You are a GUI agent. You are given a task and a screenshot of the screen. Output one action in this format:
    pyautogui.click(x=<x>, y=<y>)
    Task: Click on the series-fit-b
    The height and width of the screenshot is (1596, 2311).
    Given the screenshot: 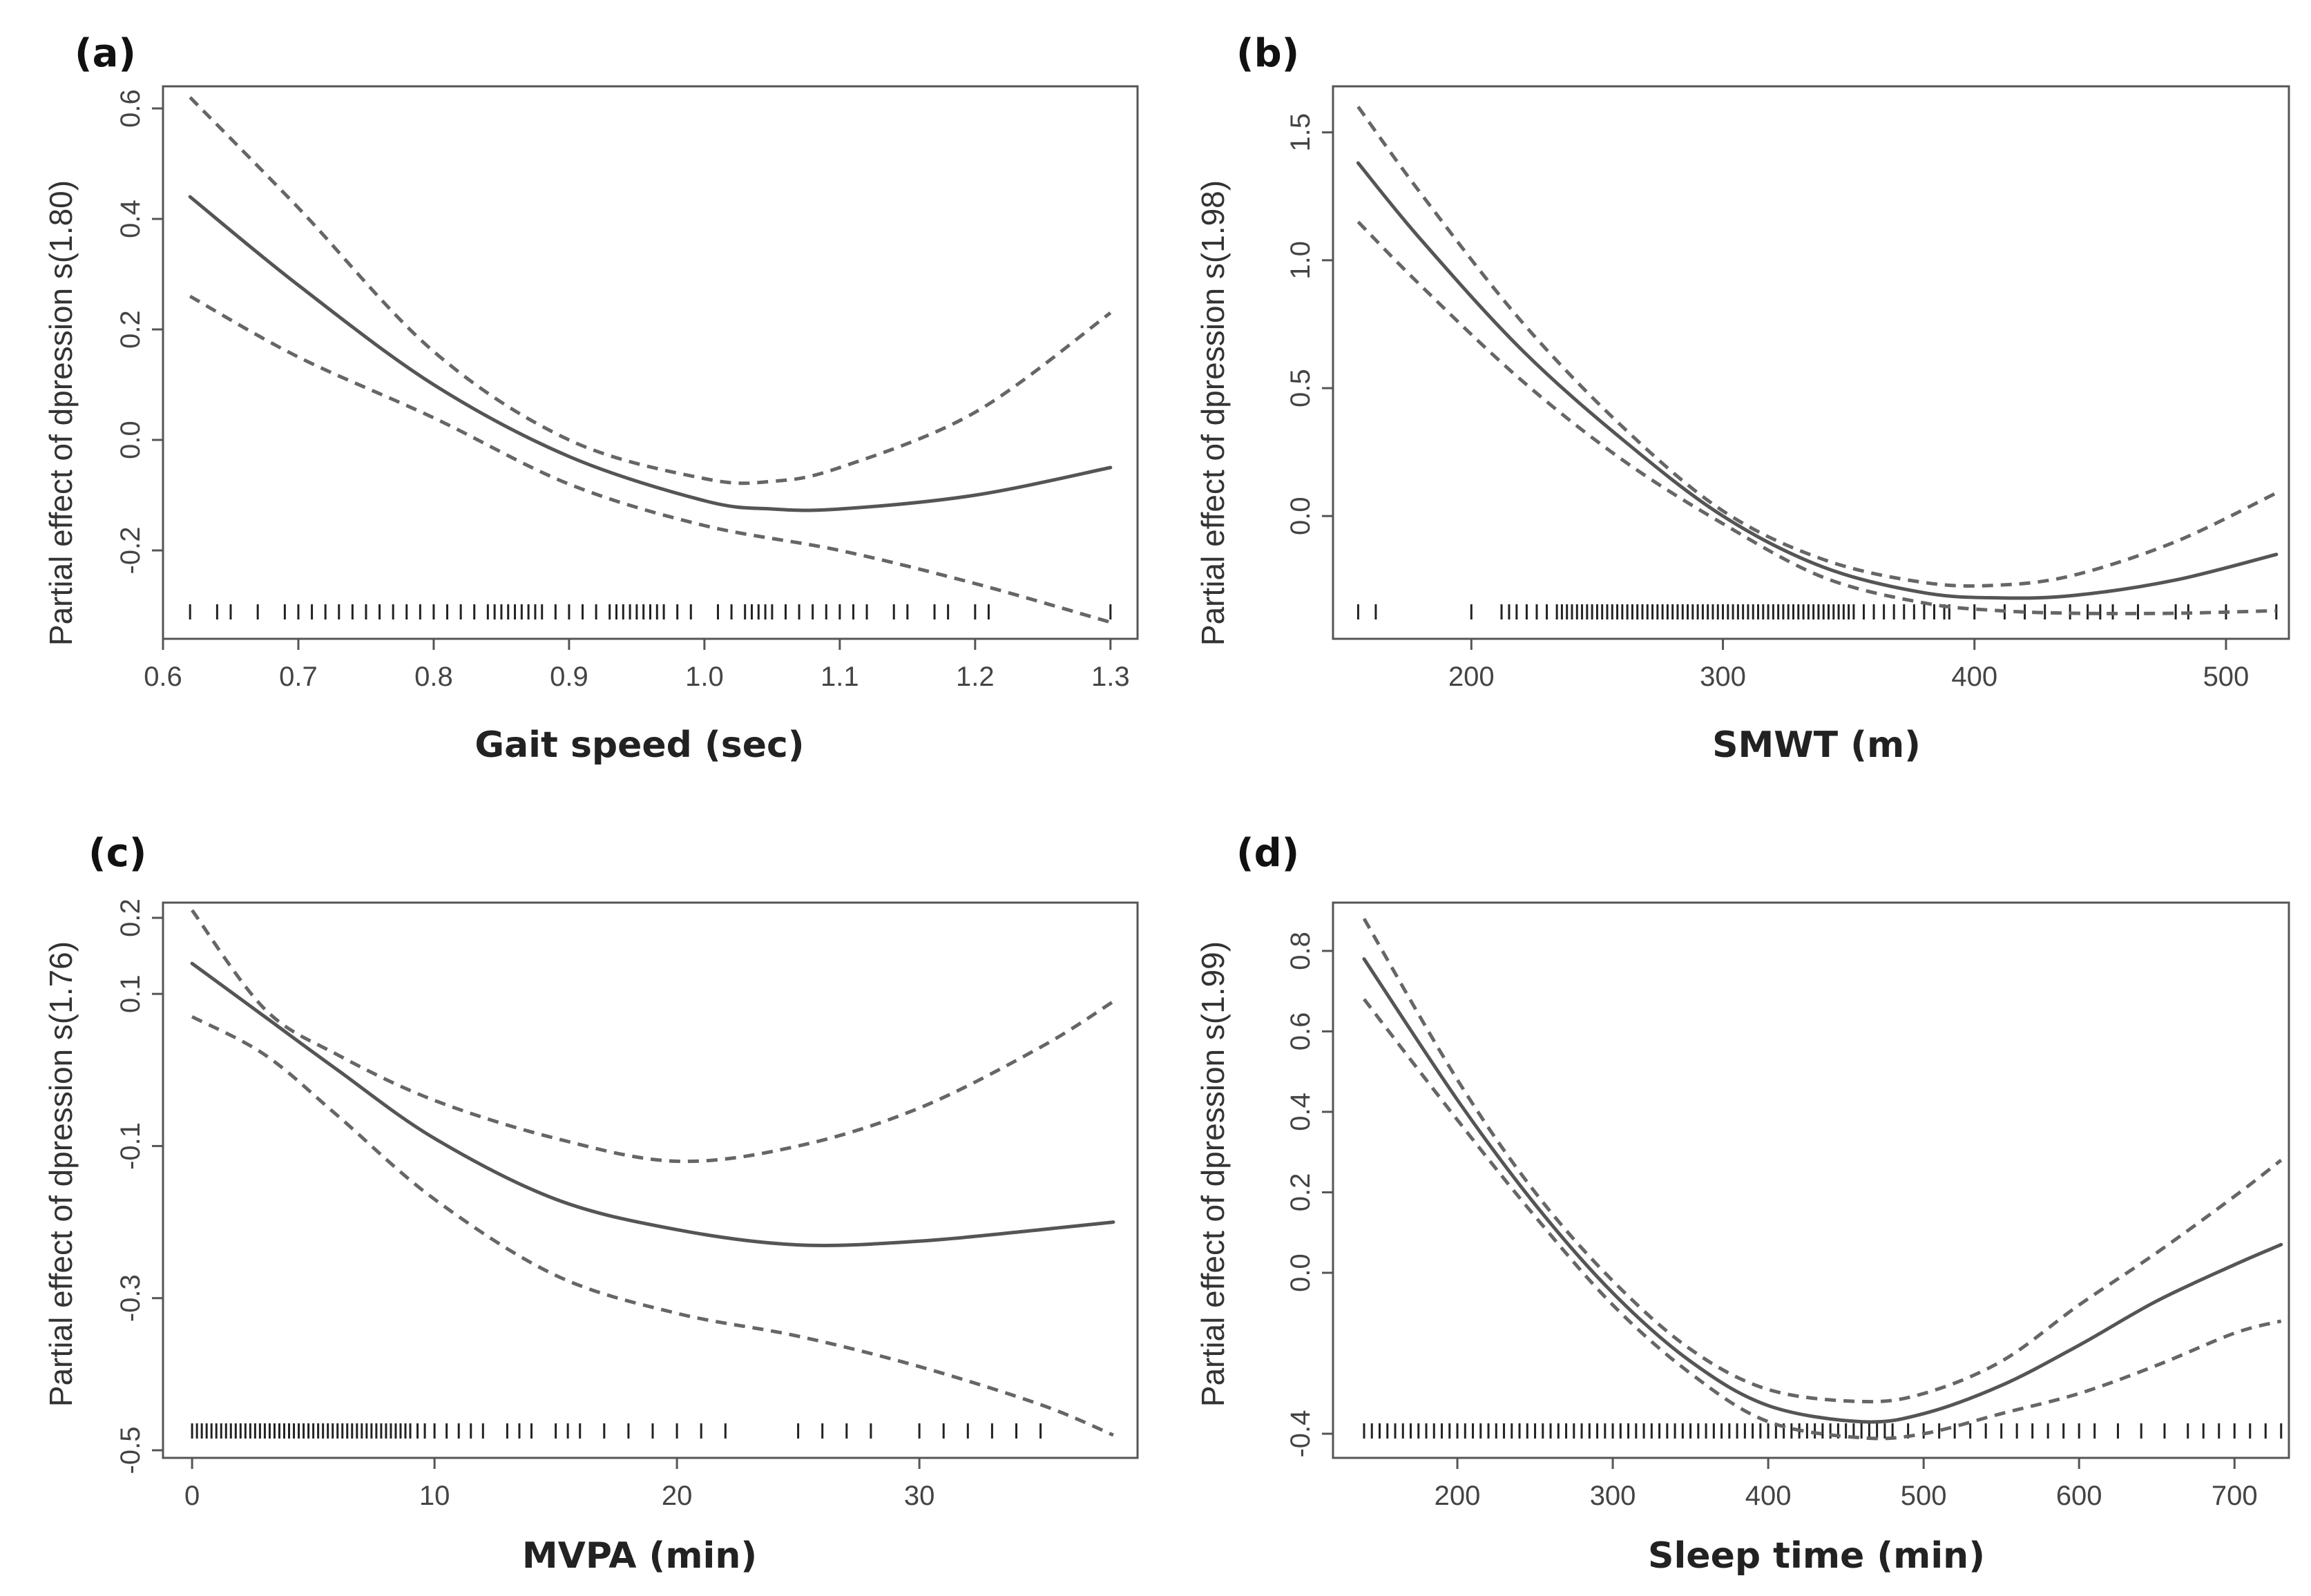 What is the action you would take?
    pyautogui.click(x=1817, y=380)
    